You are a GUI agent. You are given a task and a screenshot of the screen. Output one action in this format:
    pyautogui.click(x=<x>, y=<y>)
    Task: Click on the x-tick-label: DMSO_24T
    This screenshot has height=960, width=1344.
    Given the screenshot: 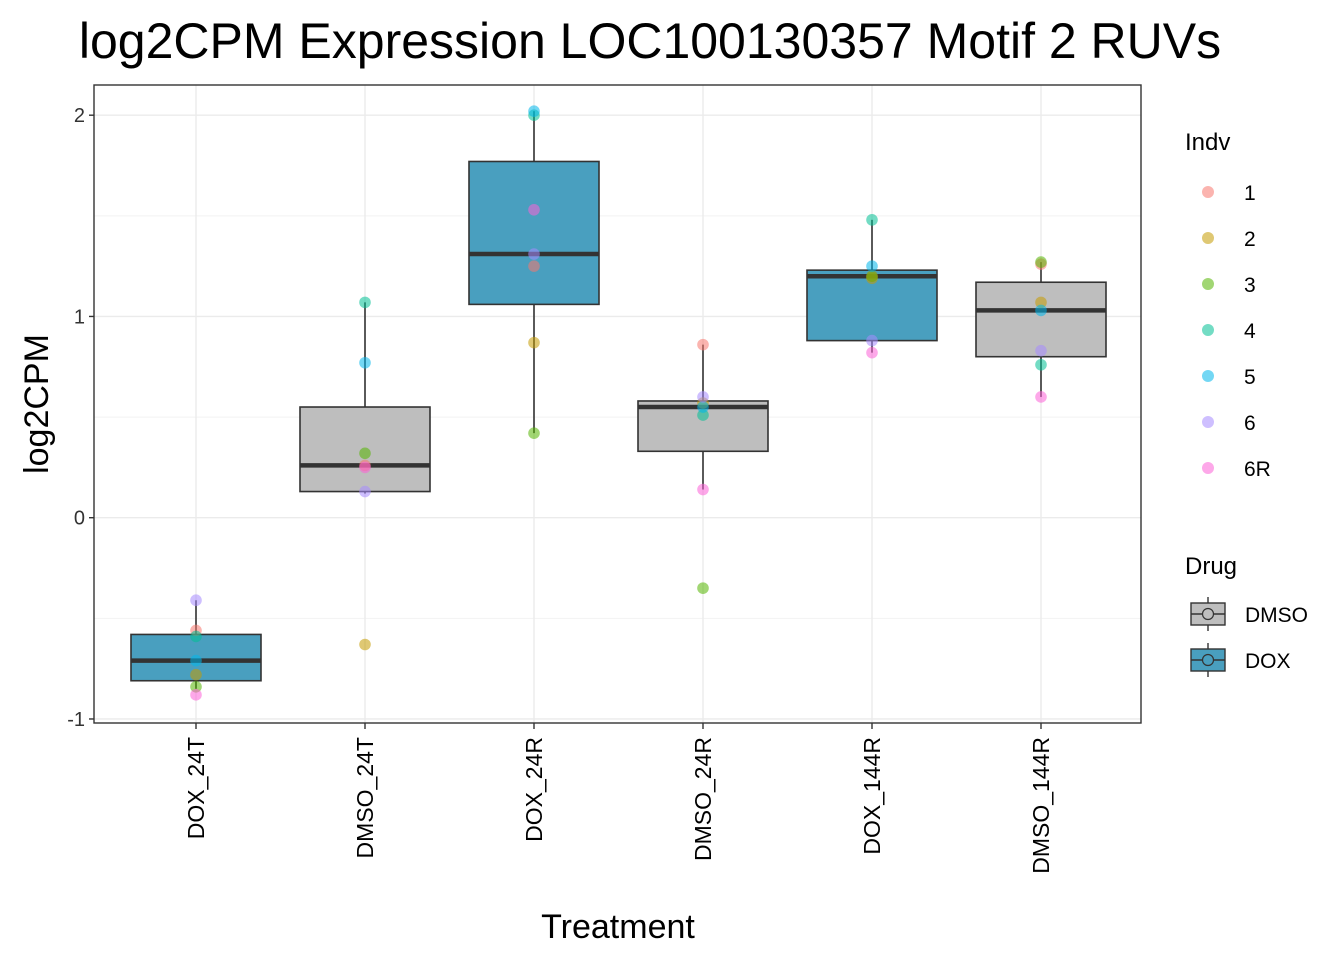 What is the action you would take?
    pyautogui.click(x=365, y=797)
    